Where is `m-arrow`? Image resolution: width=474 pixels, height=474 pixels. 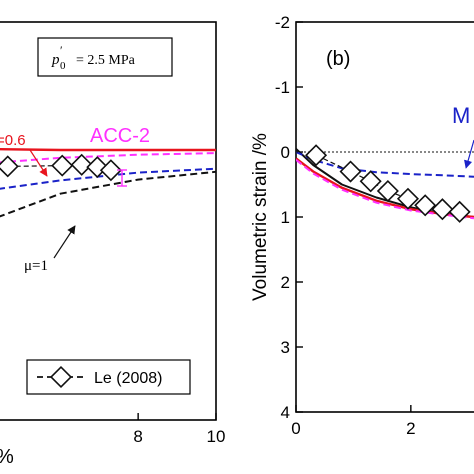 m-arrow is located at coordinates (469, 154).